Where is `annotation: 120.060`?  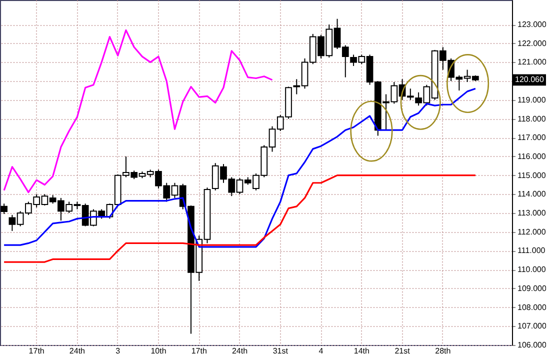 annotation: 120.060 is located at coordinates (529, 79).